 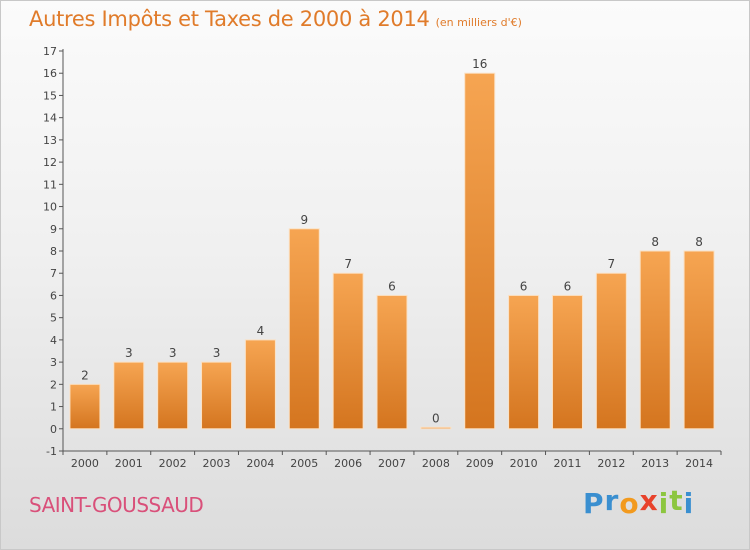 I want to click on x-tick-label: 2002, so click(x=173, y=463).